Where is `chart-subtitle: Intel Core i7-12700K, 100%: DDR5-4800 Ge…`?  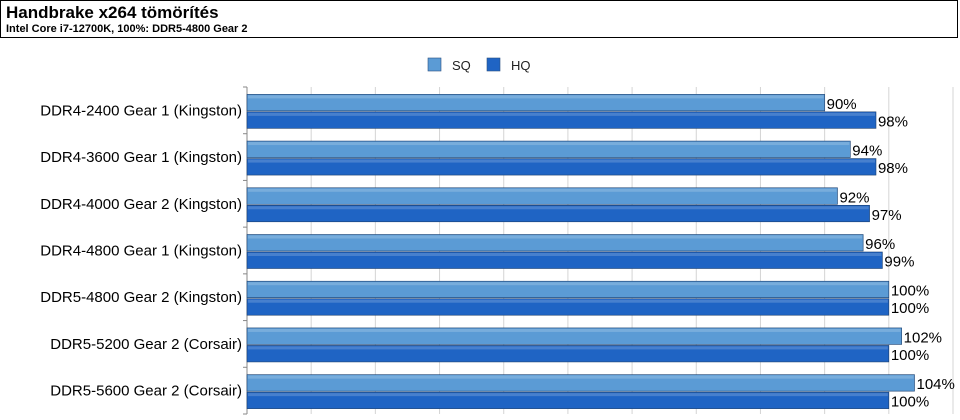
chart-subtitle: Intel Core i7-12700K, 100%: DDR5-4800 Ge… is located at coordinates (127, 29).